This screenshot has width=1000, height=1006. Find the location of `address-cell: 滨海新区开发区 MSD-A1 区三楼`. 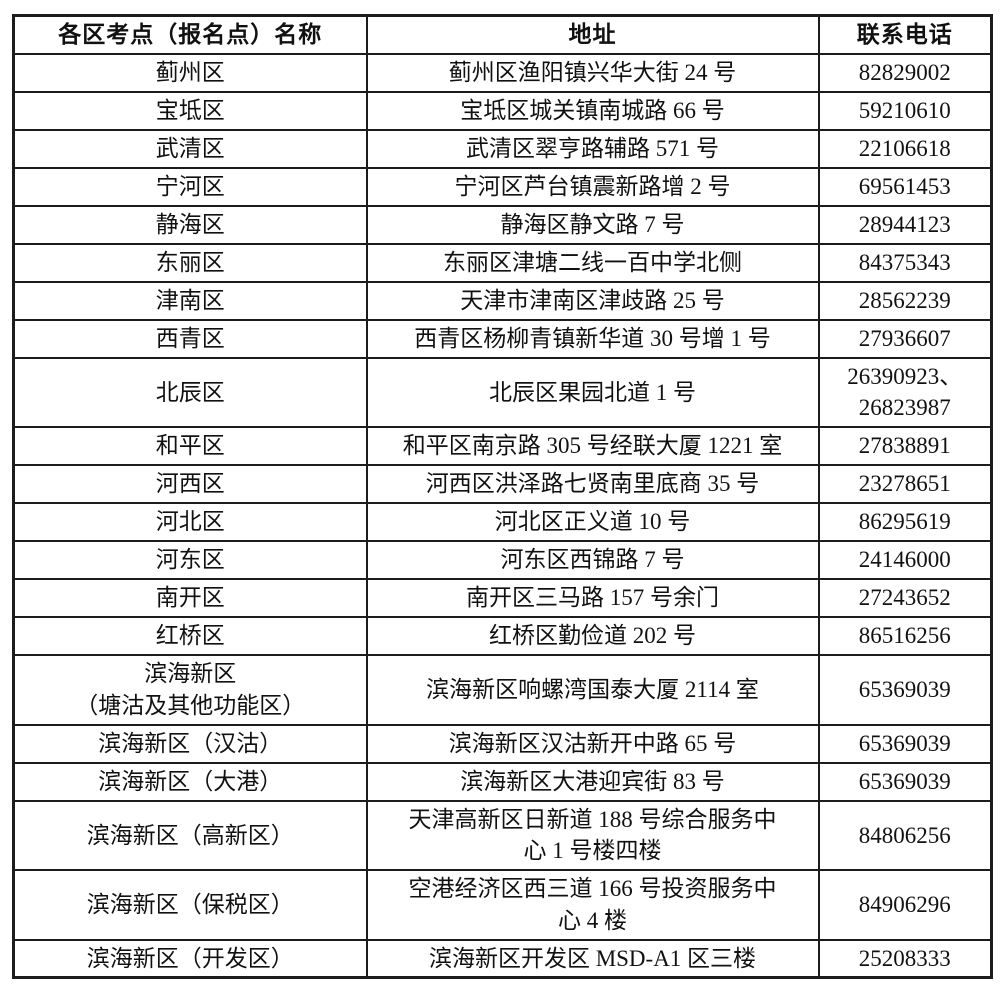

address-cell: 滨海新区开发区 MSD-A1 区三楼 is located at coordinates (592, 958).